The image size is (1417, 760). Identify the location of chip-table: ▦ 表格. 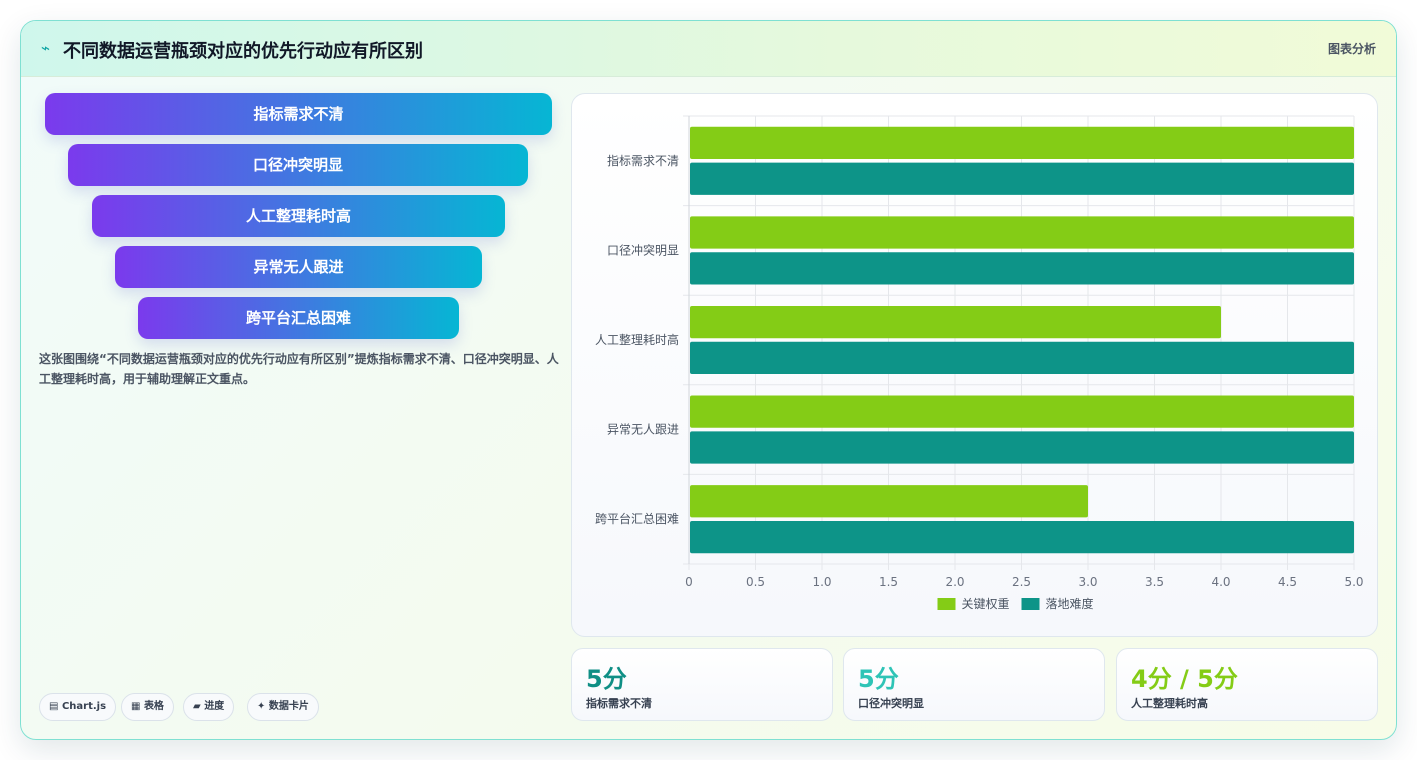
(147, 707).